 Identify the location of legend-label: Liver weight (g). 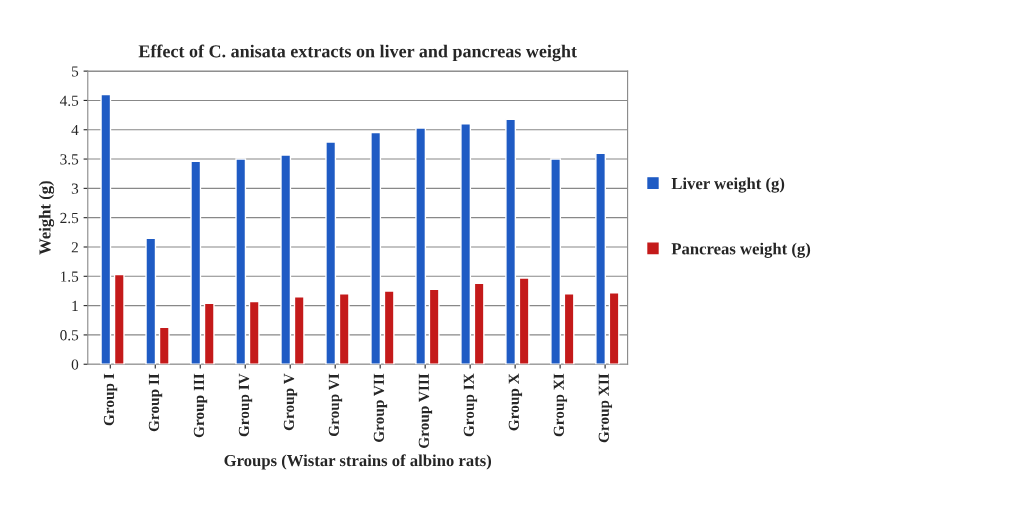
(728, 185).